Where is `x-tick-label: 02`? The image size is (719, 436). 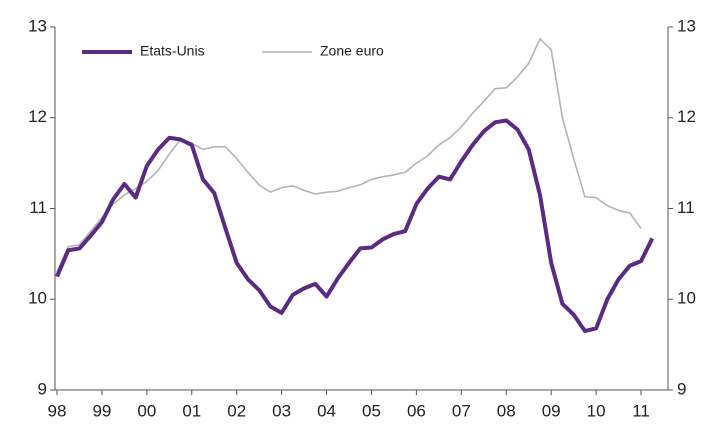 x-tick-label: 02 is located at coordinates (236, 410).